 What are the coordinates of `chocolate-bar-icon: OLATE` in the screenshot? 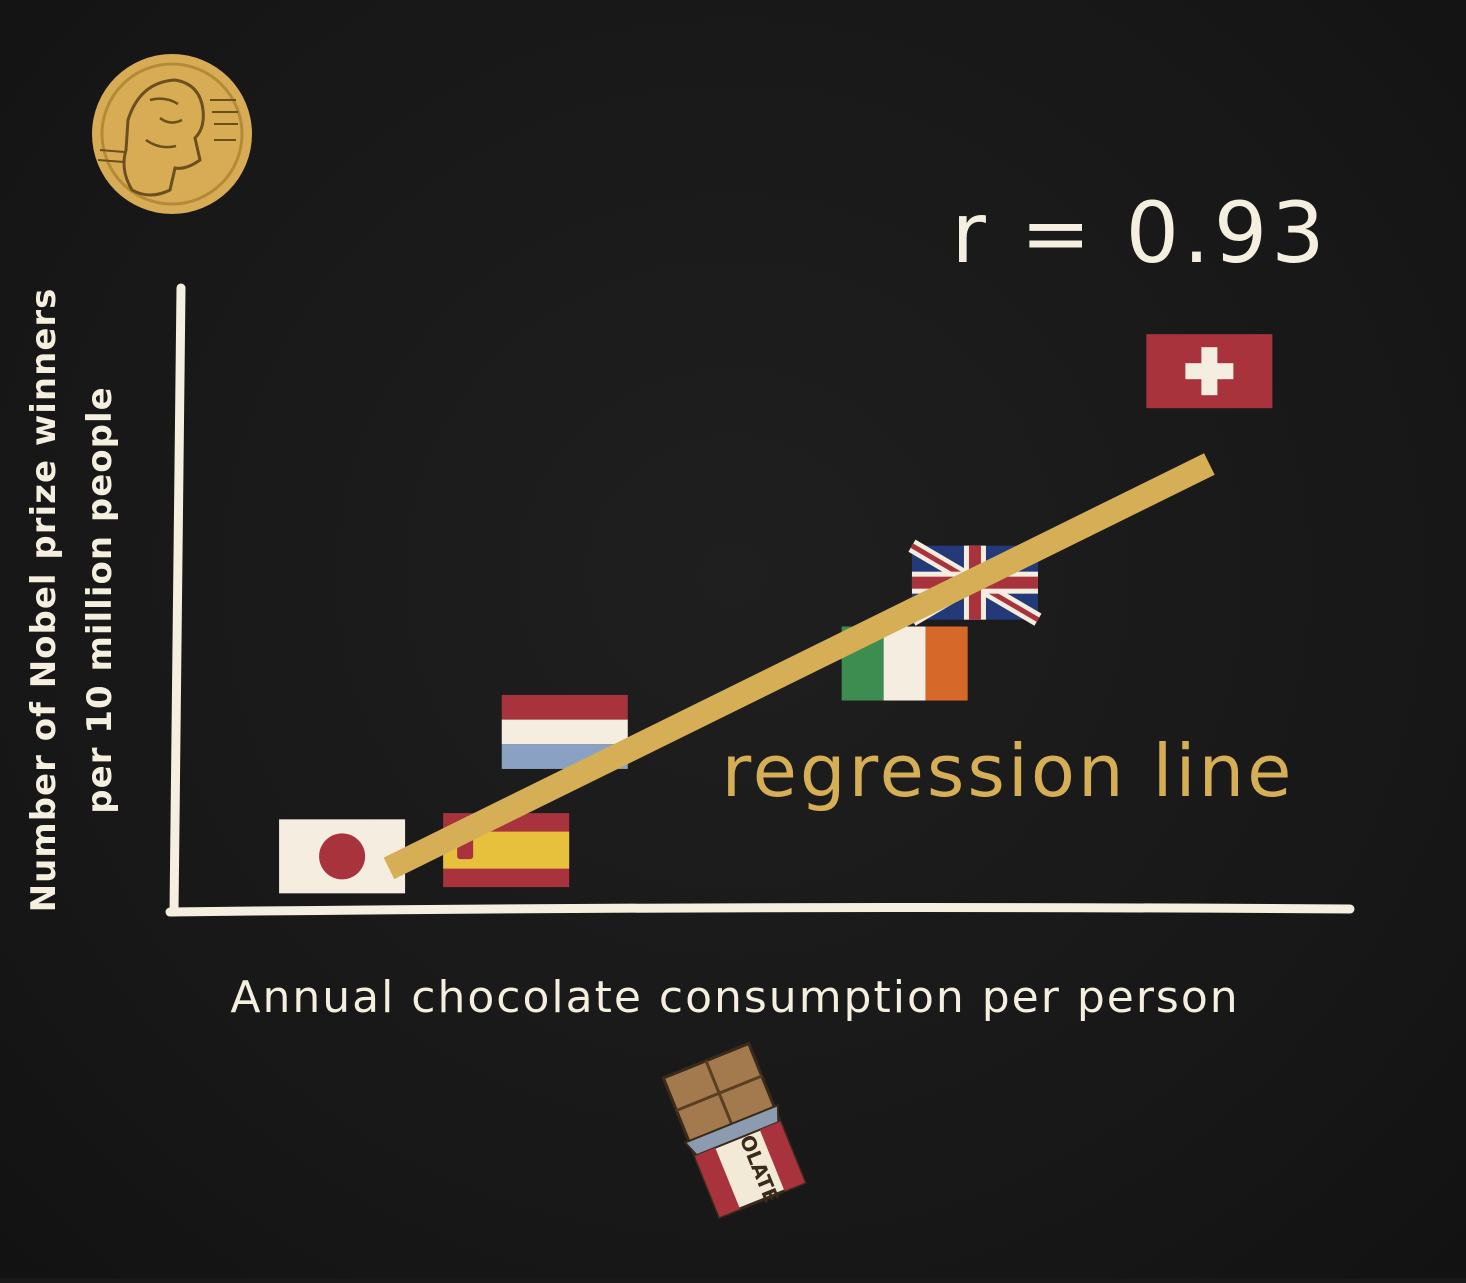 It's located at (734, 1130).